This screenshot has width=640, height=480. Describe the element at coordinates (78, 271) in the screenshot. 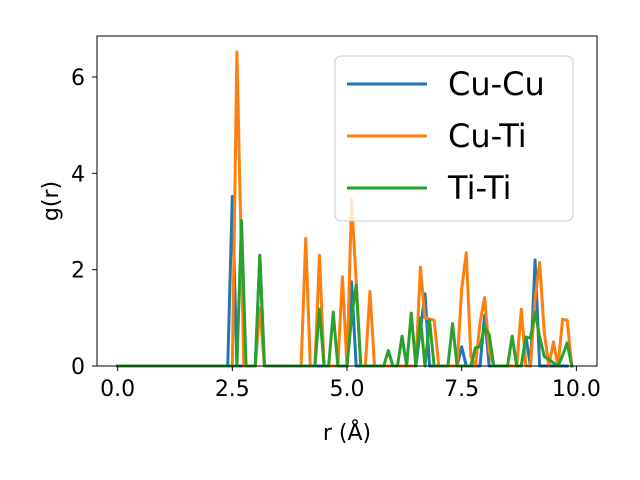

I see `y-tick-label: 2` at that location.